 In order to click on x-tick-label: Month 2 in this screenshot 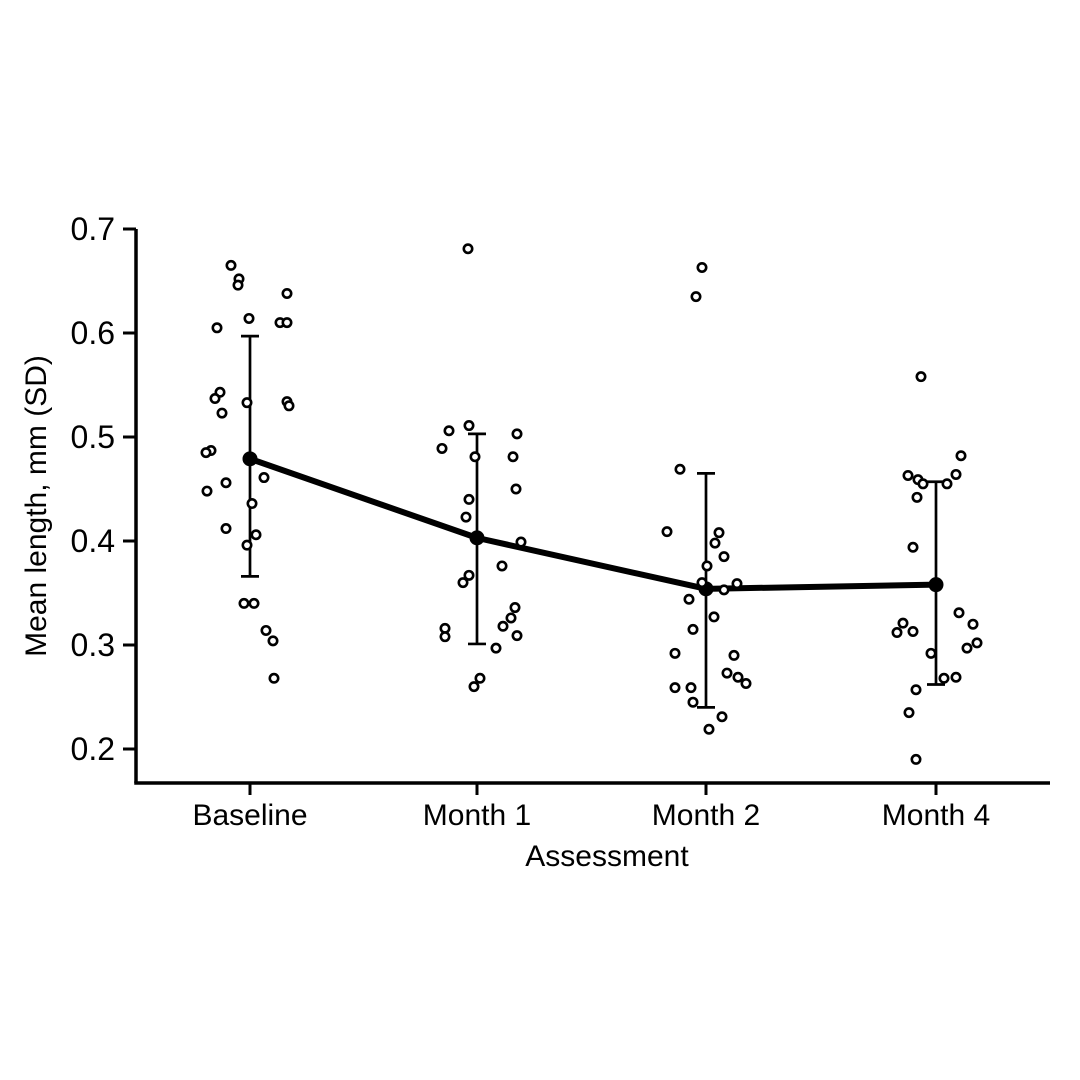, I will do `click(706, 815)`.